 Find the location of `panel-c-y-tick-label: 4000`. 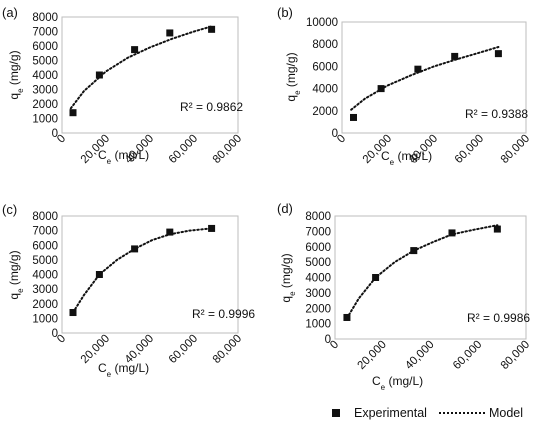

panel-c-y-tick-label: 4000 is located at coordinates (45, 276).